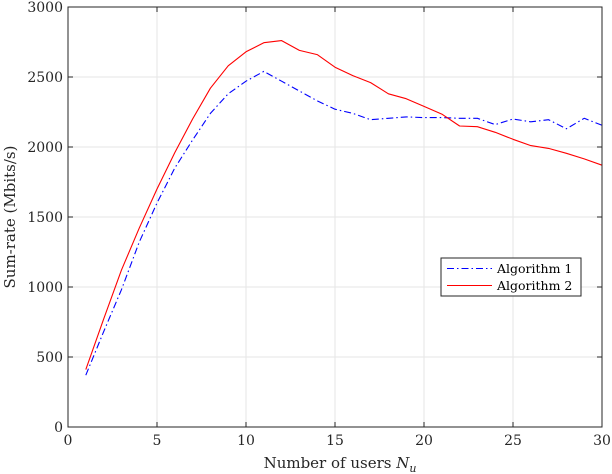 The image size is (612, 474). What do you see at coordinates (10, 217) in the screenshot?
I see `y-axis-label: Sum-rate (Mbits/s)` at bounding box center [10, 217].